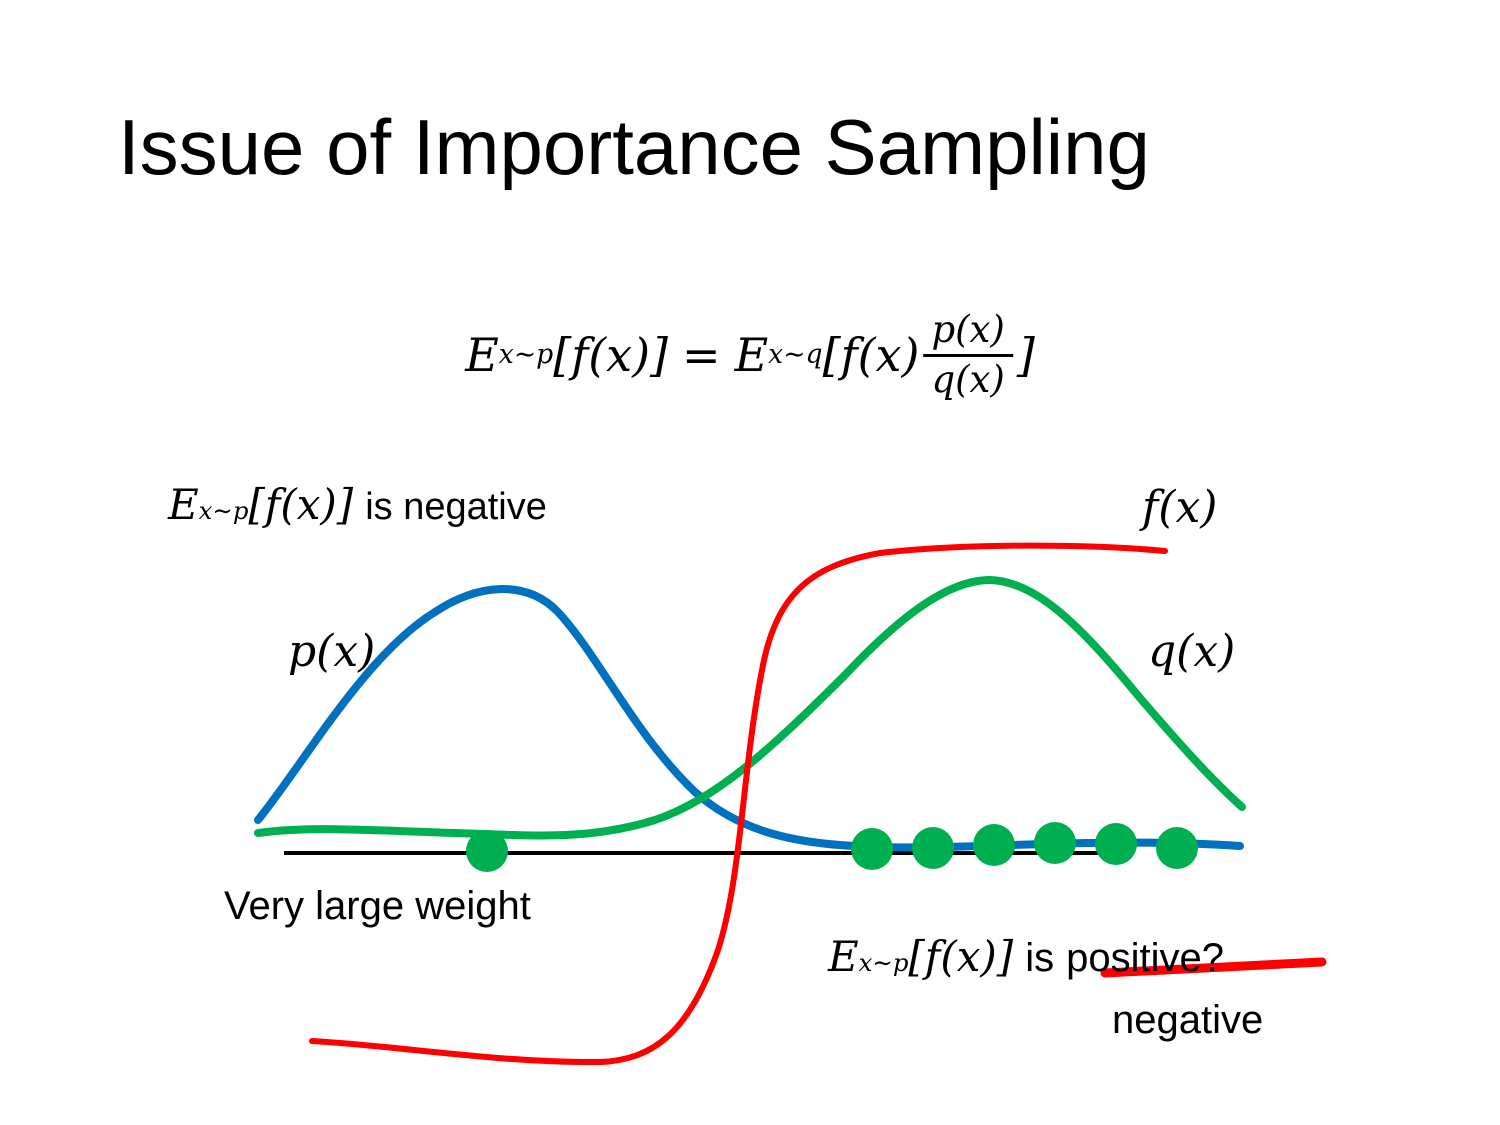 The image size is (1500, 1125). I want to click on formula-lhs-bracket: [f(x)], so click(611, 355).